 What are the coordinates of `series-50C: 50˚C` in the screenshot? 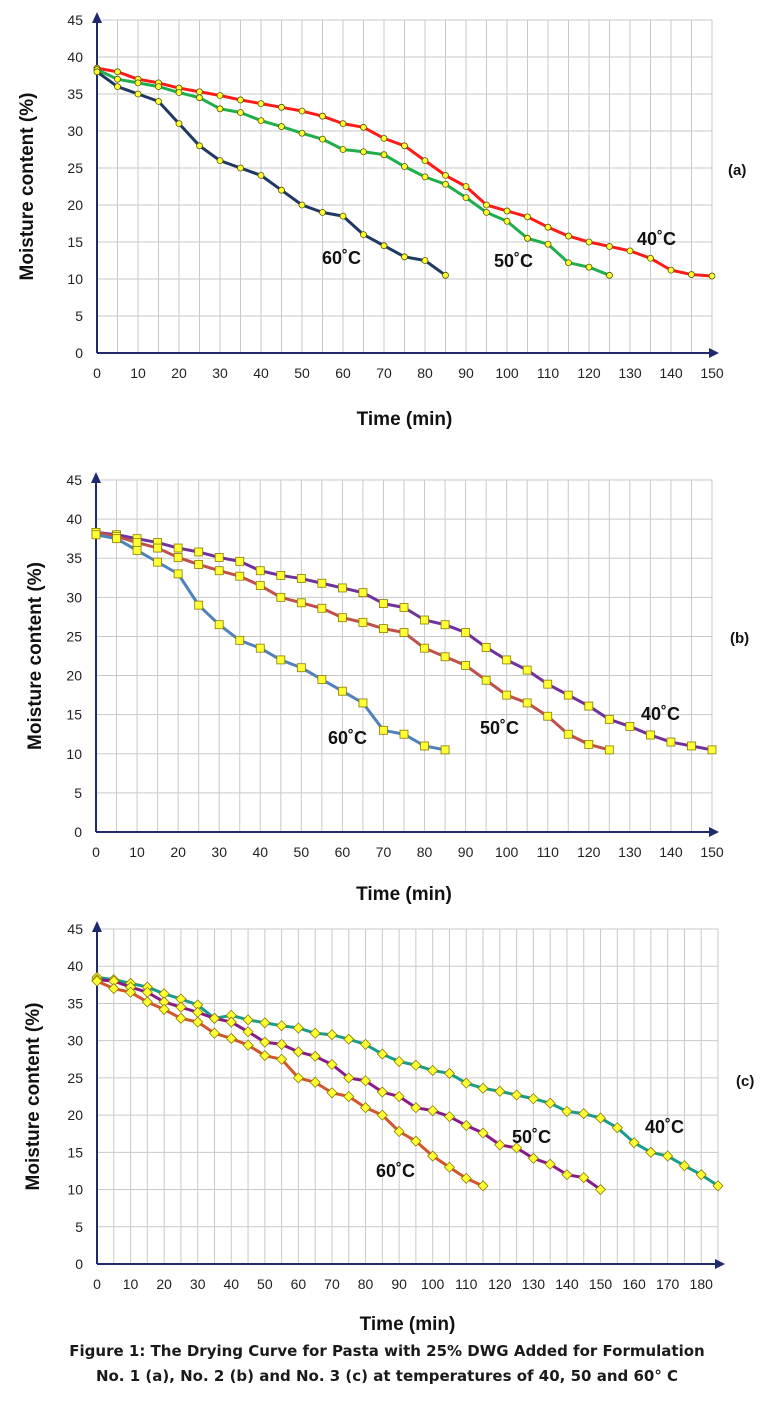 It's located at (353, 172).